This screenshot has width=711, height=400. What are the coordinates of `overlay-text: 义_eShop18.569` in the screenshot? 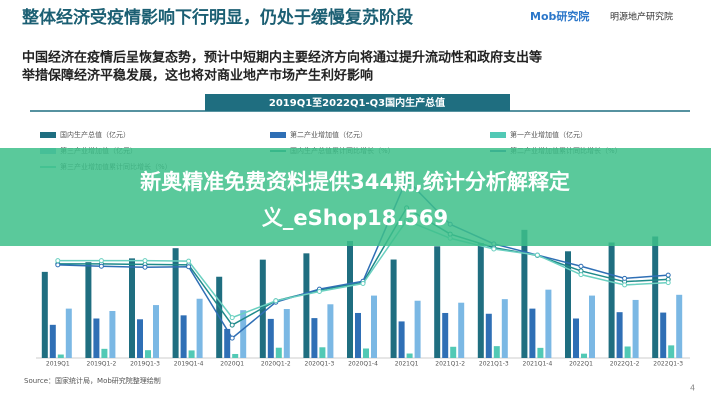 It's located at (355, 218).